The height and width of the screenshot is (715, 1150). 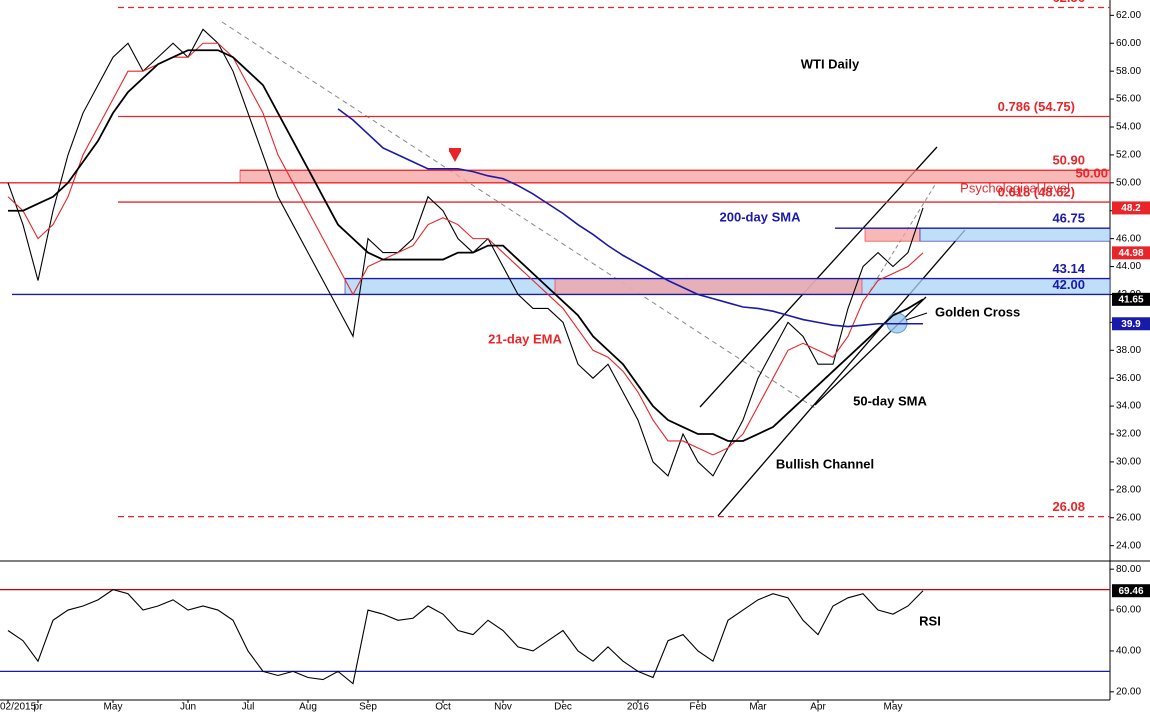 I want to click on level-name: Psychological level, so click(x=1015, y=187).